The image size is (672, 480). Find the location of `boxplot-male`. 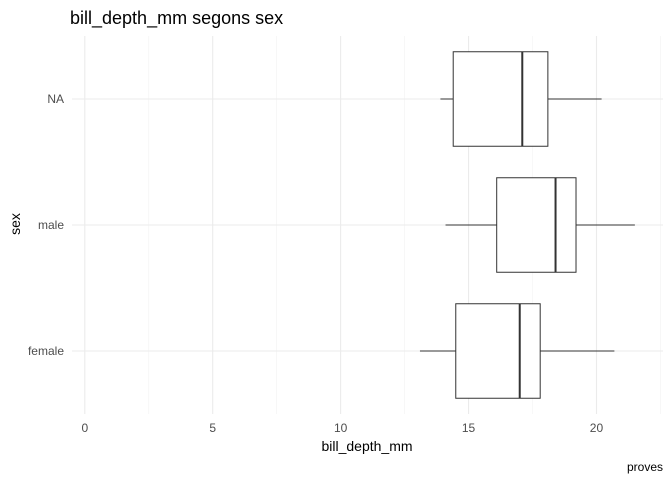

boxplot-male is located at coordinates (540, 225).